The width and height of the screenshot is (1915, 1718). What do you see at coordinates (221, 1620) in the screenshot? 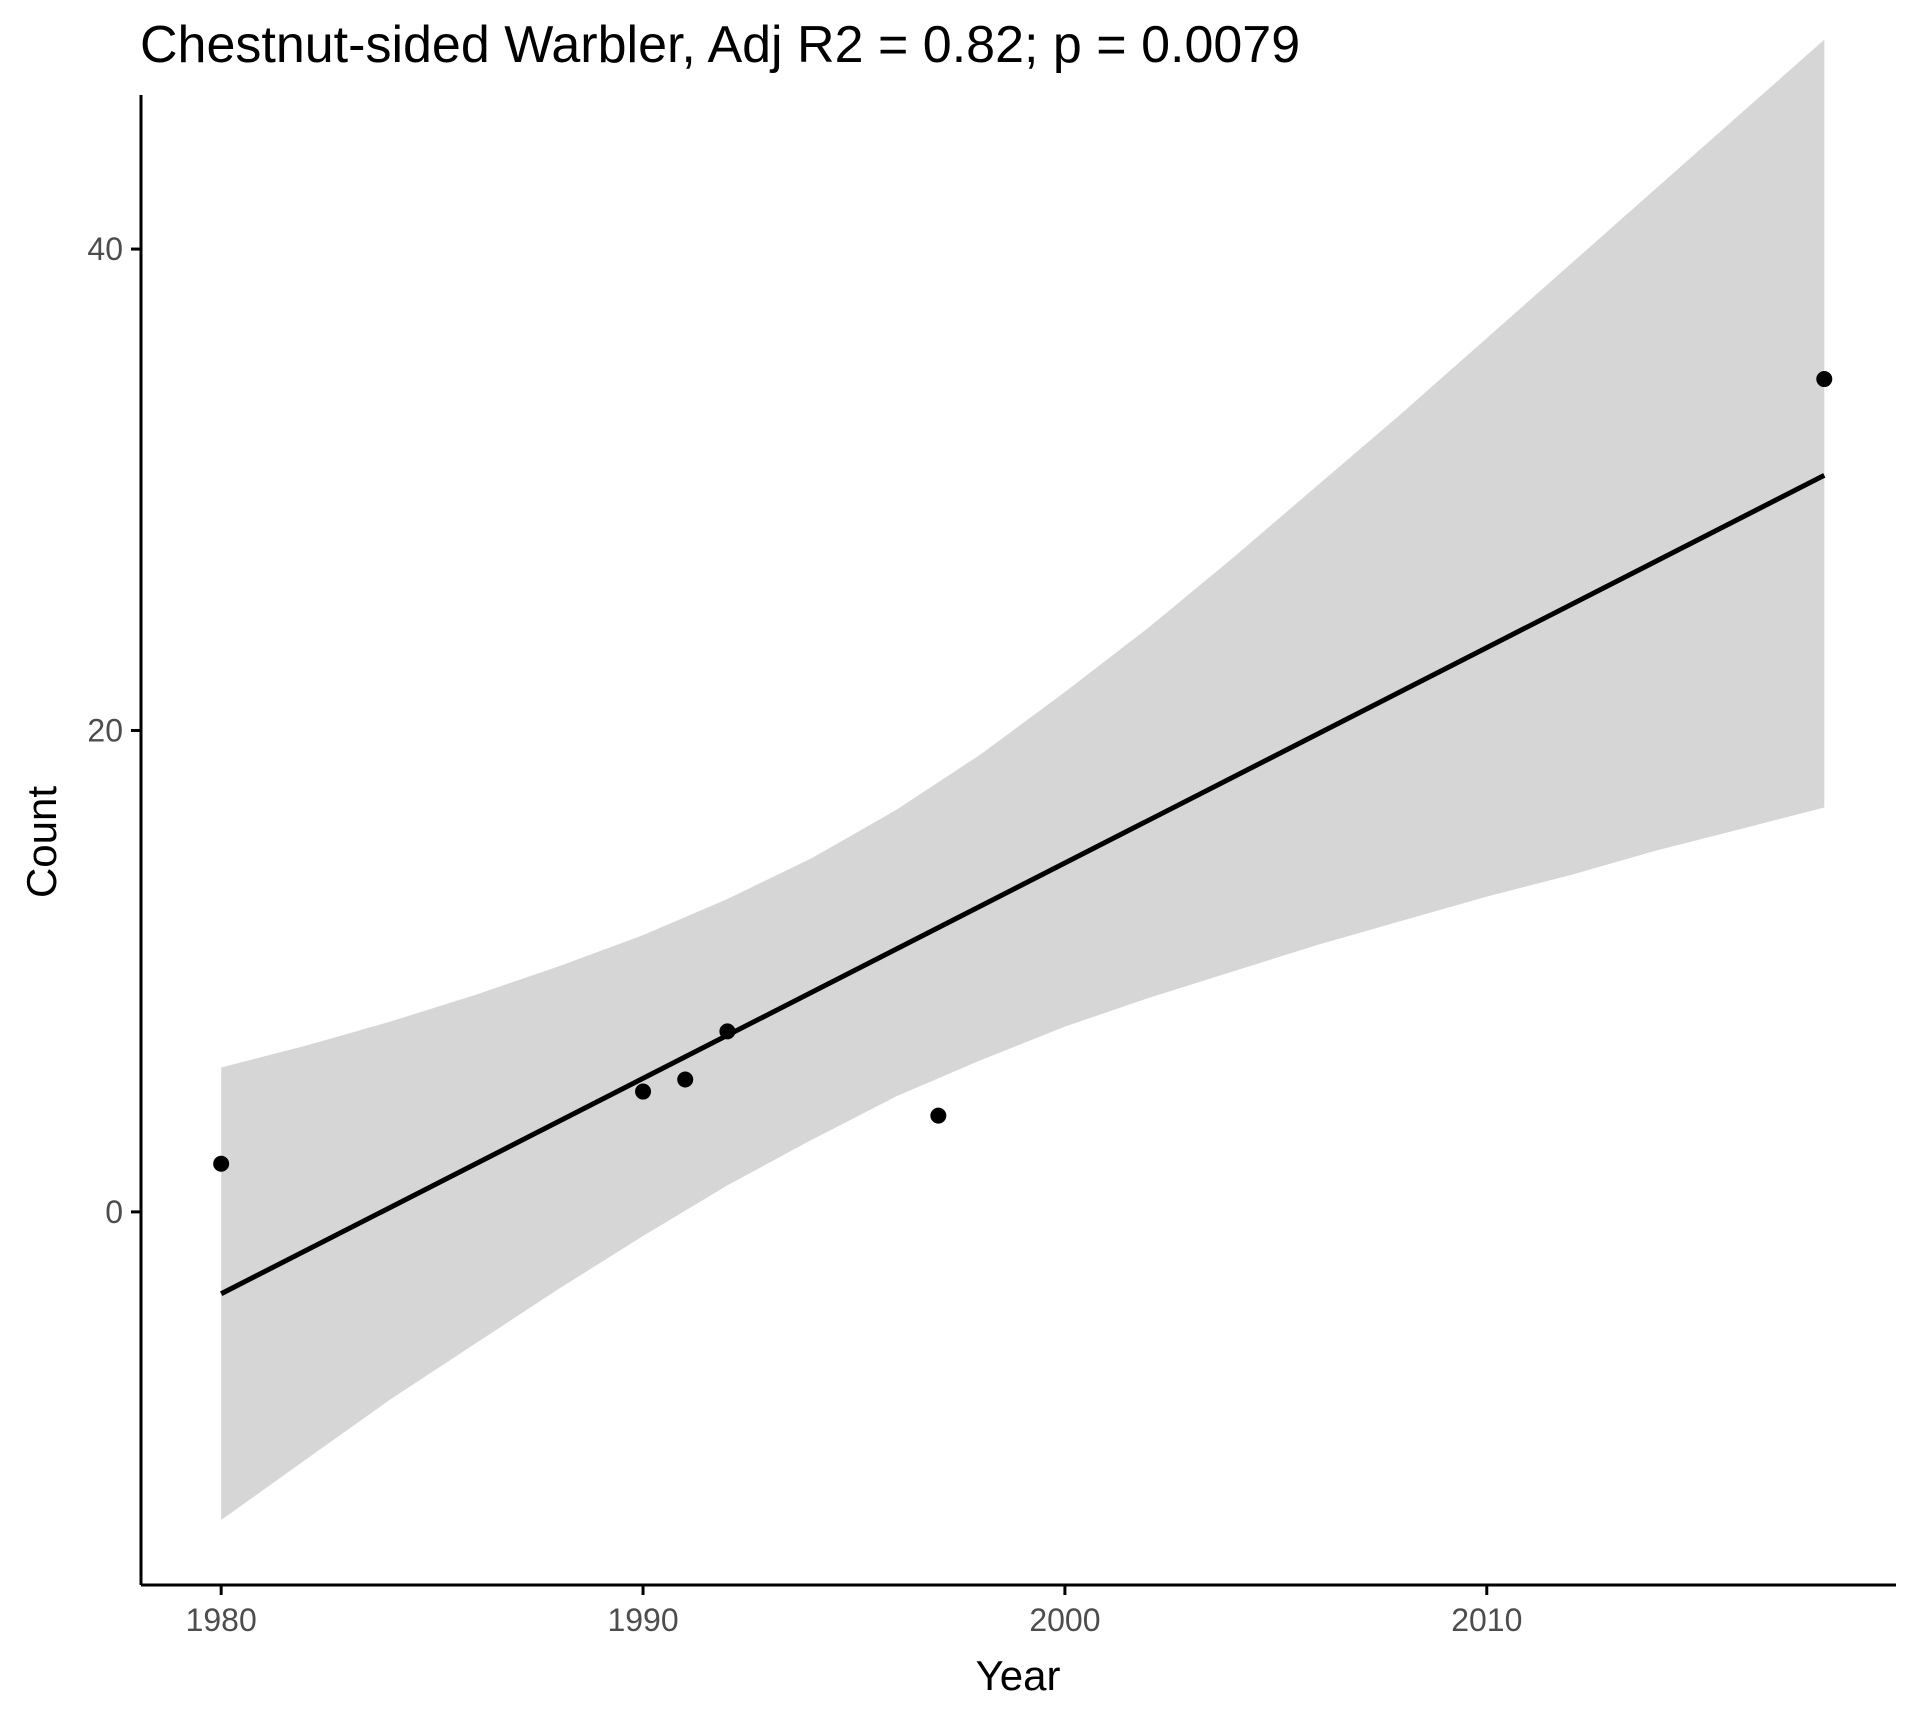
I see `x-tick-label: 1980` at bounding box center [221, 1620].